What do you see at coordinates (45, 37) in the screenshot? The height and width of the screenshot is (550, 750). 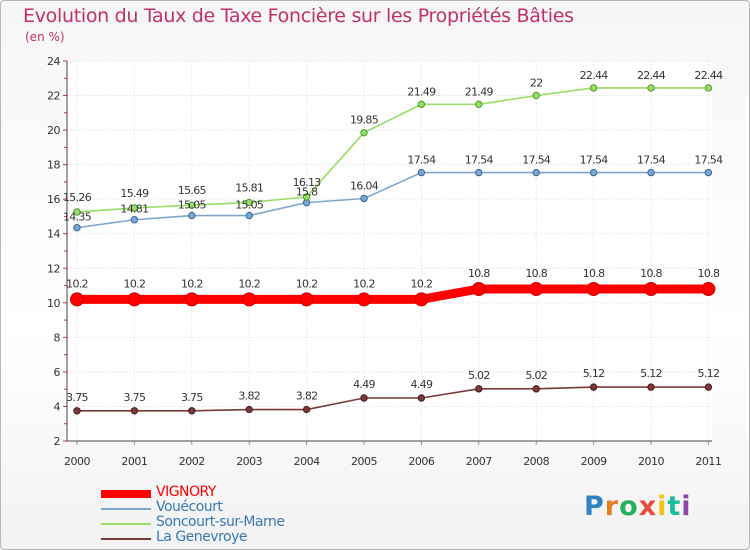 I see `chart-subtitle: (en %)` at bounding box center [45, 37].